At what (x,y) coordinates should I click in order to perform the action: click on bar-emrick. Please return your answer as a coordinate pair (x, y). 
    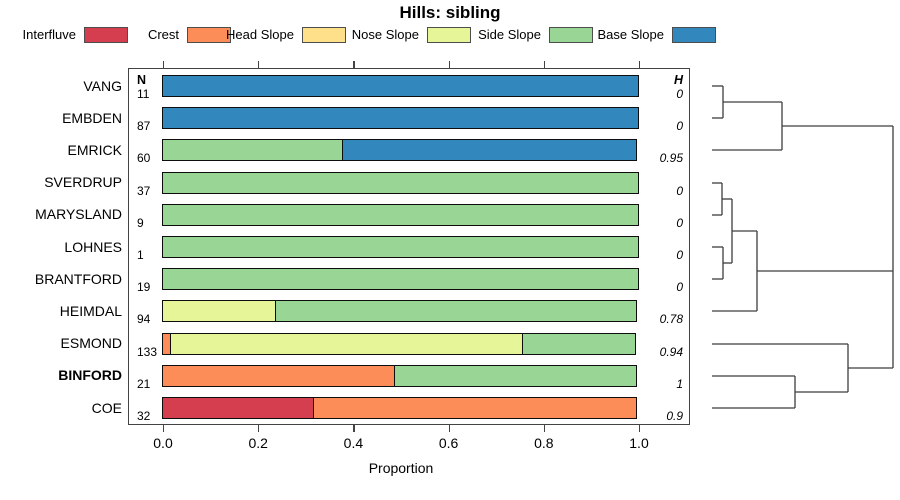
    Looking at the image, I should click on (400, 150).